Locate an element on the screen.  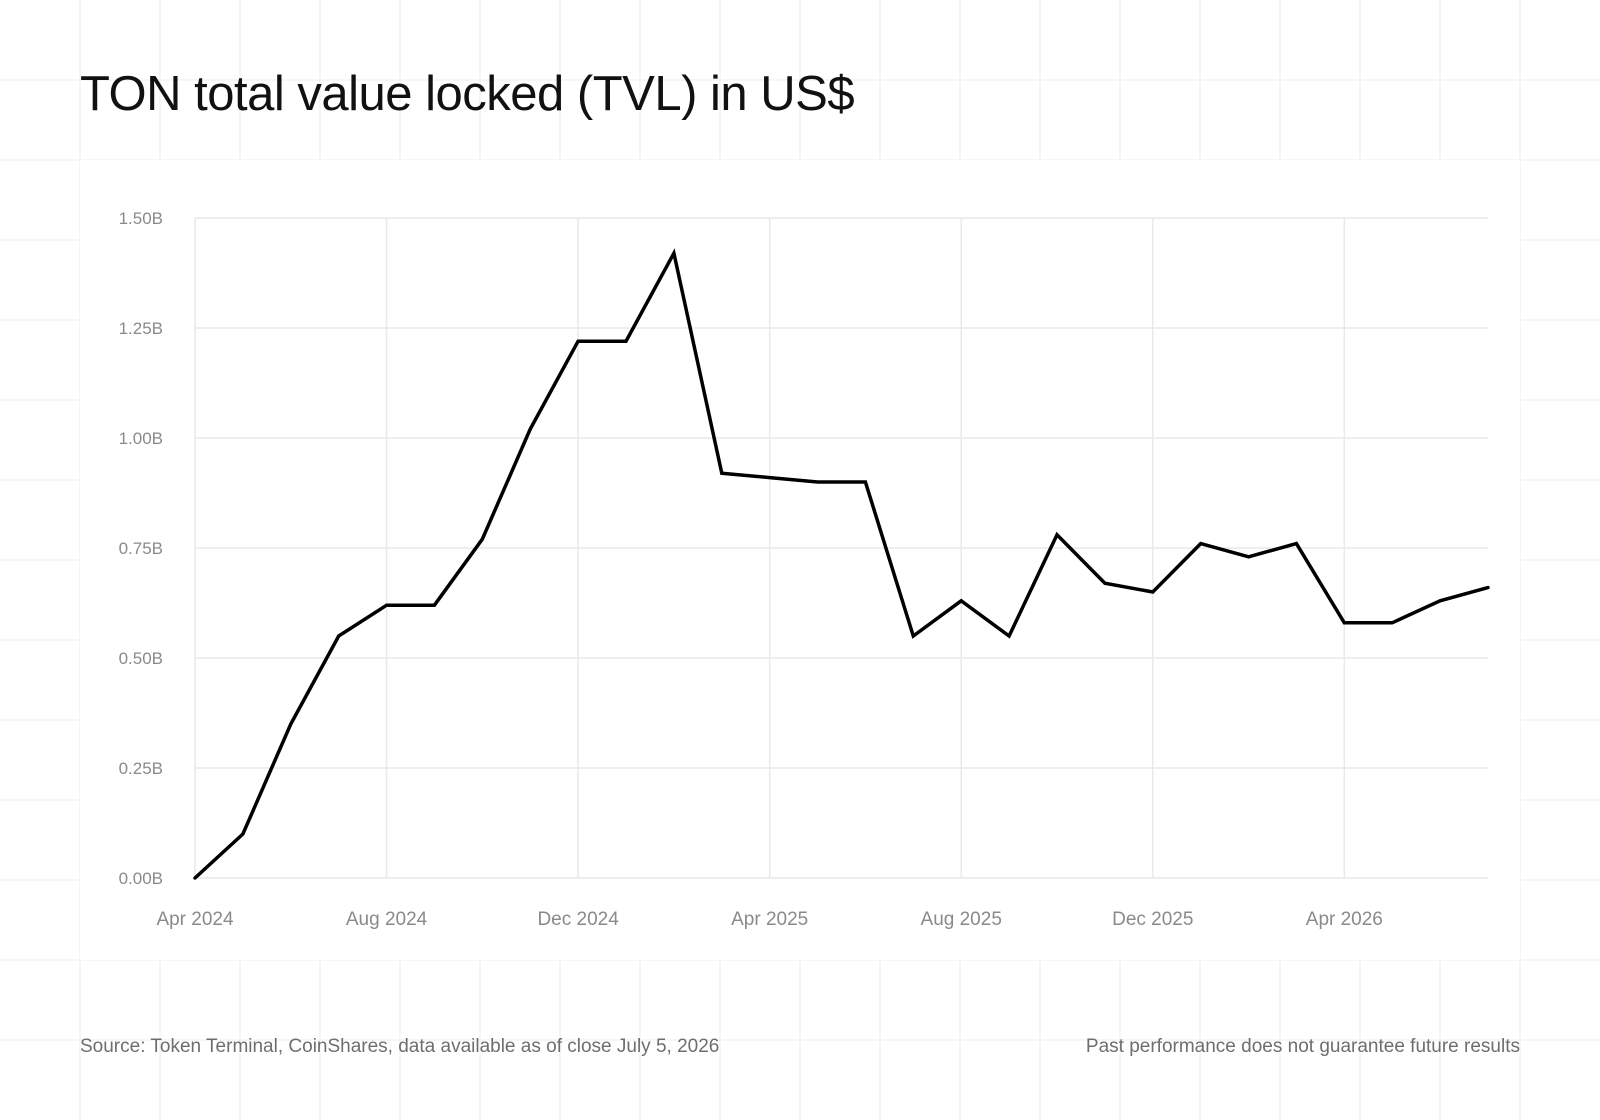
x-tick-label: Aug 2025 is located at coordinates (961, 919).